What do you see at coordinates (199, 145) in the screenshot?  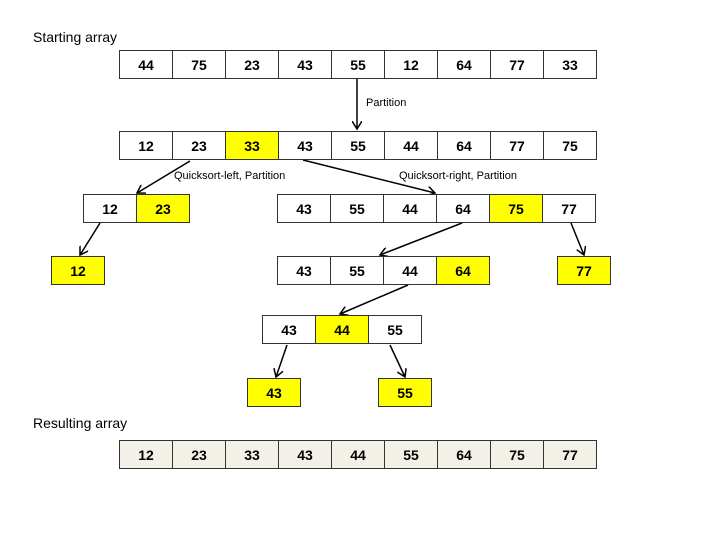 I see `partition-1-cell: 23` at bounding box center [199, 145].